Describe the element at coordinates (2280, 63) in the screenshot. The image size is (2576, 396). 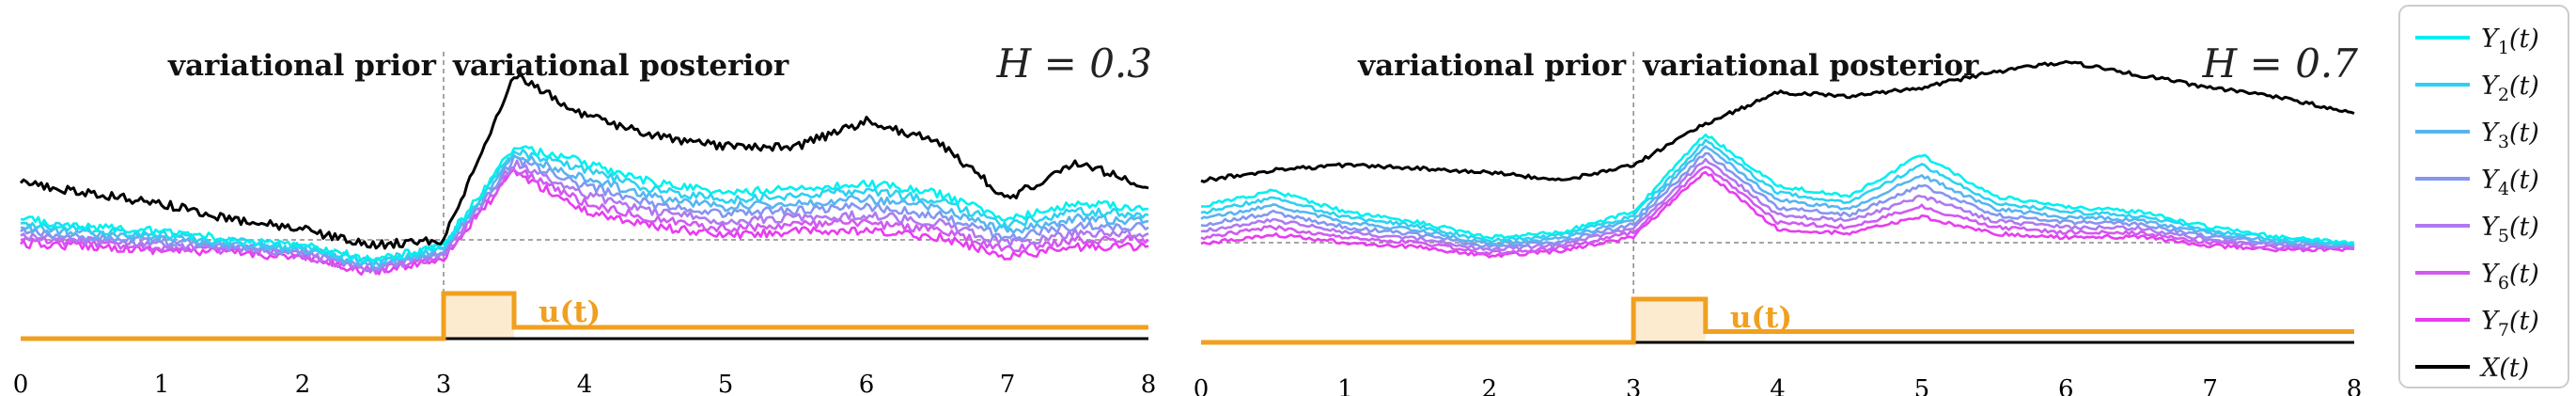
I see `panel-title: H = 0.7` at that location.